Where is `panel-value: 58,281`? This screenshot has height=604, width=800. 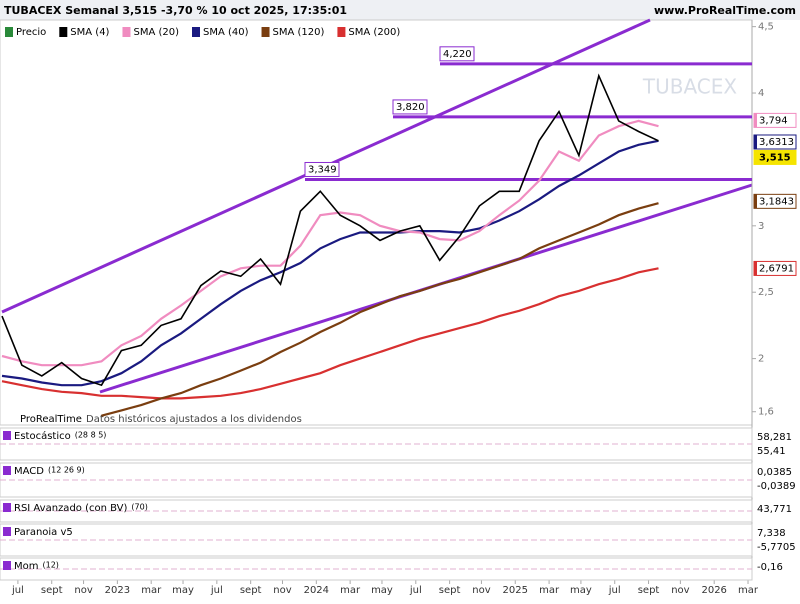
panel-value: 58,281 is located at coordinates (774, 437).